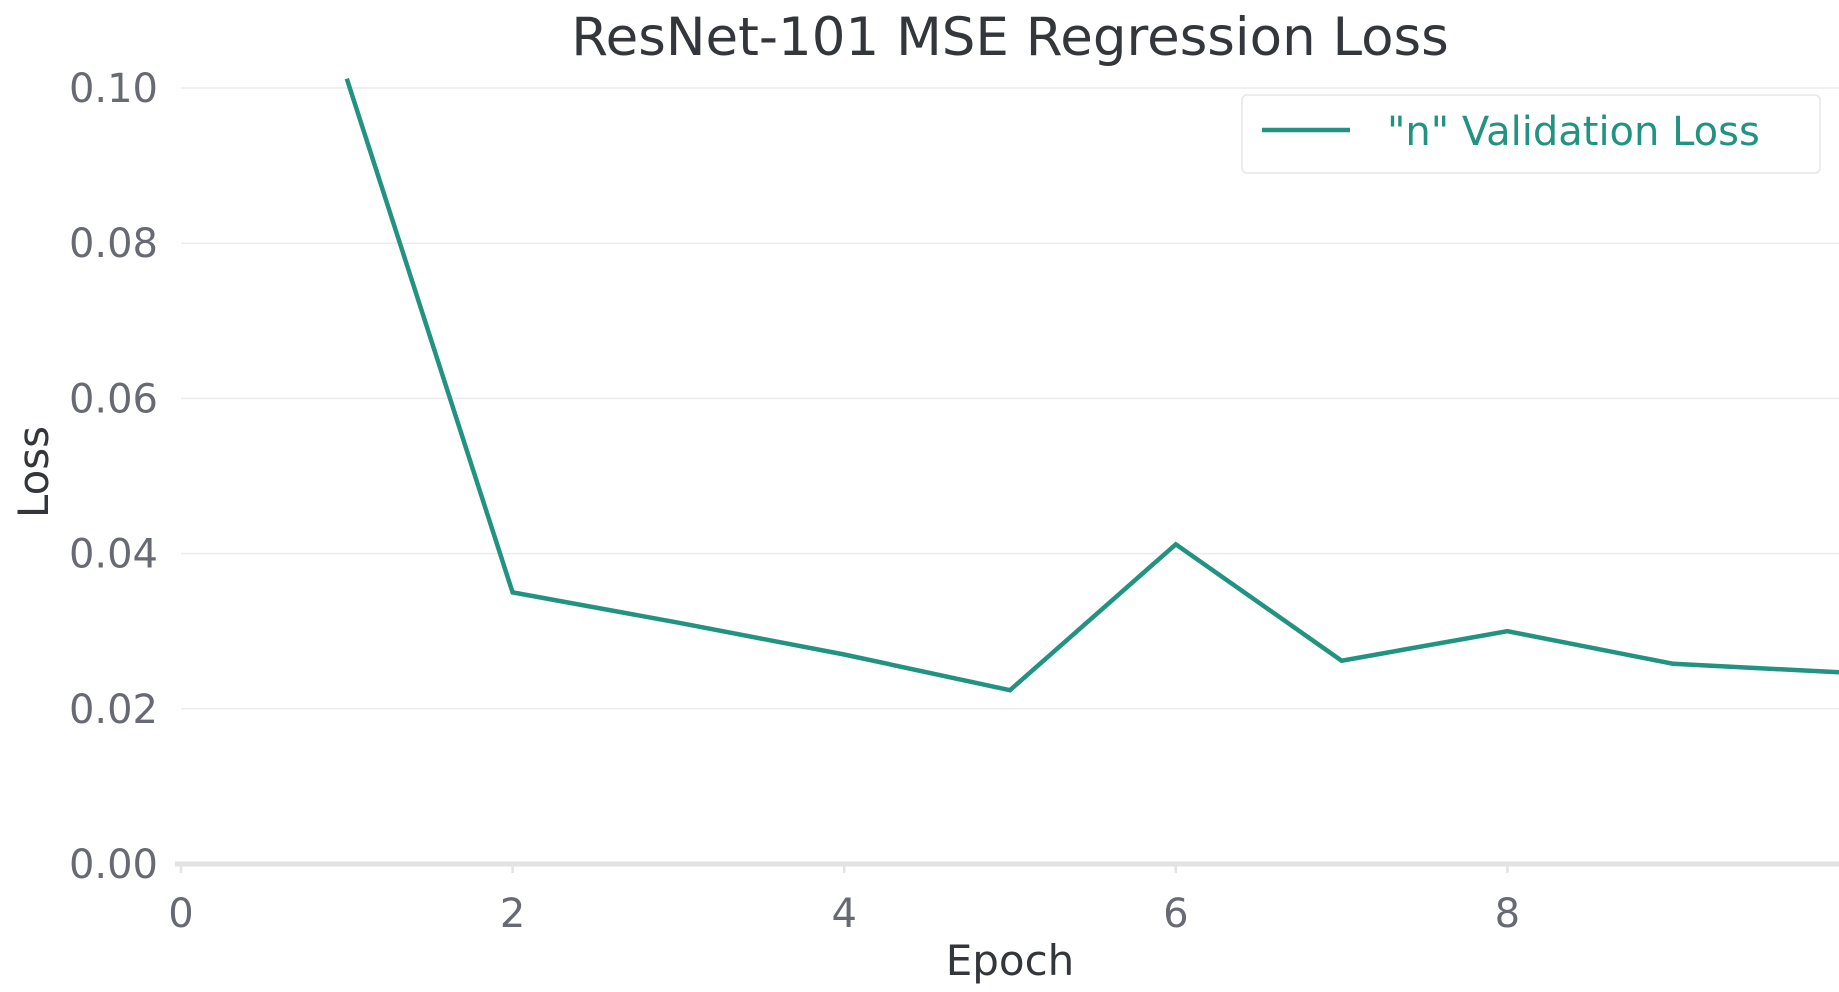 The width and height of the screenshot is (1839, 992). Describe the element at coordinates (113, 555) in the screenshot. I see `y-tick-label: 0.04` at that location.